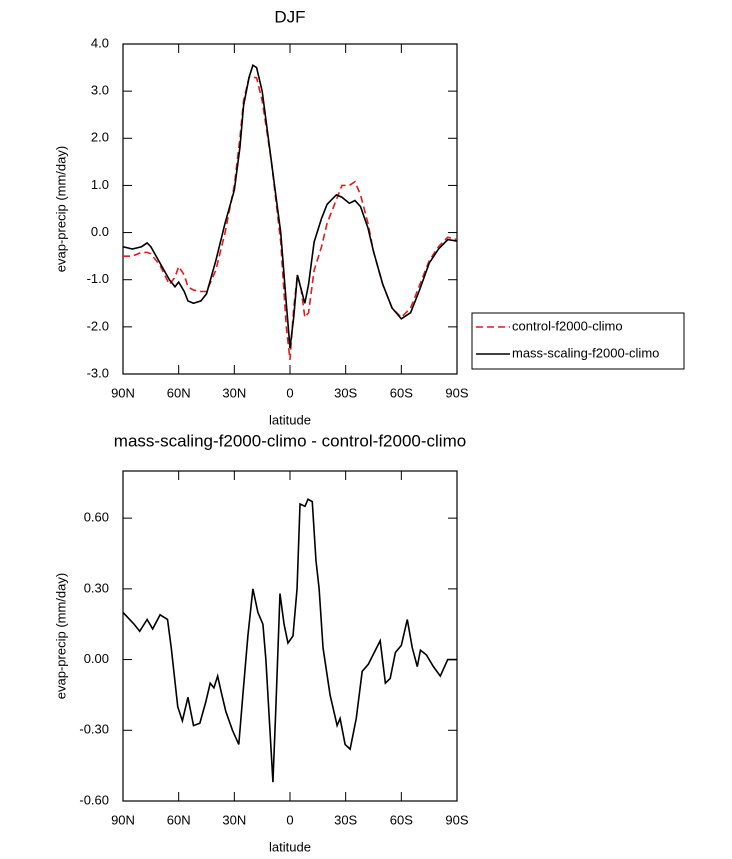  I want to click on y-tick-label: 3.0, so click(100, 90).